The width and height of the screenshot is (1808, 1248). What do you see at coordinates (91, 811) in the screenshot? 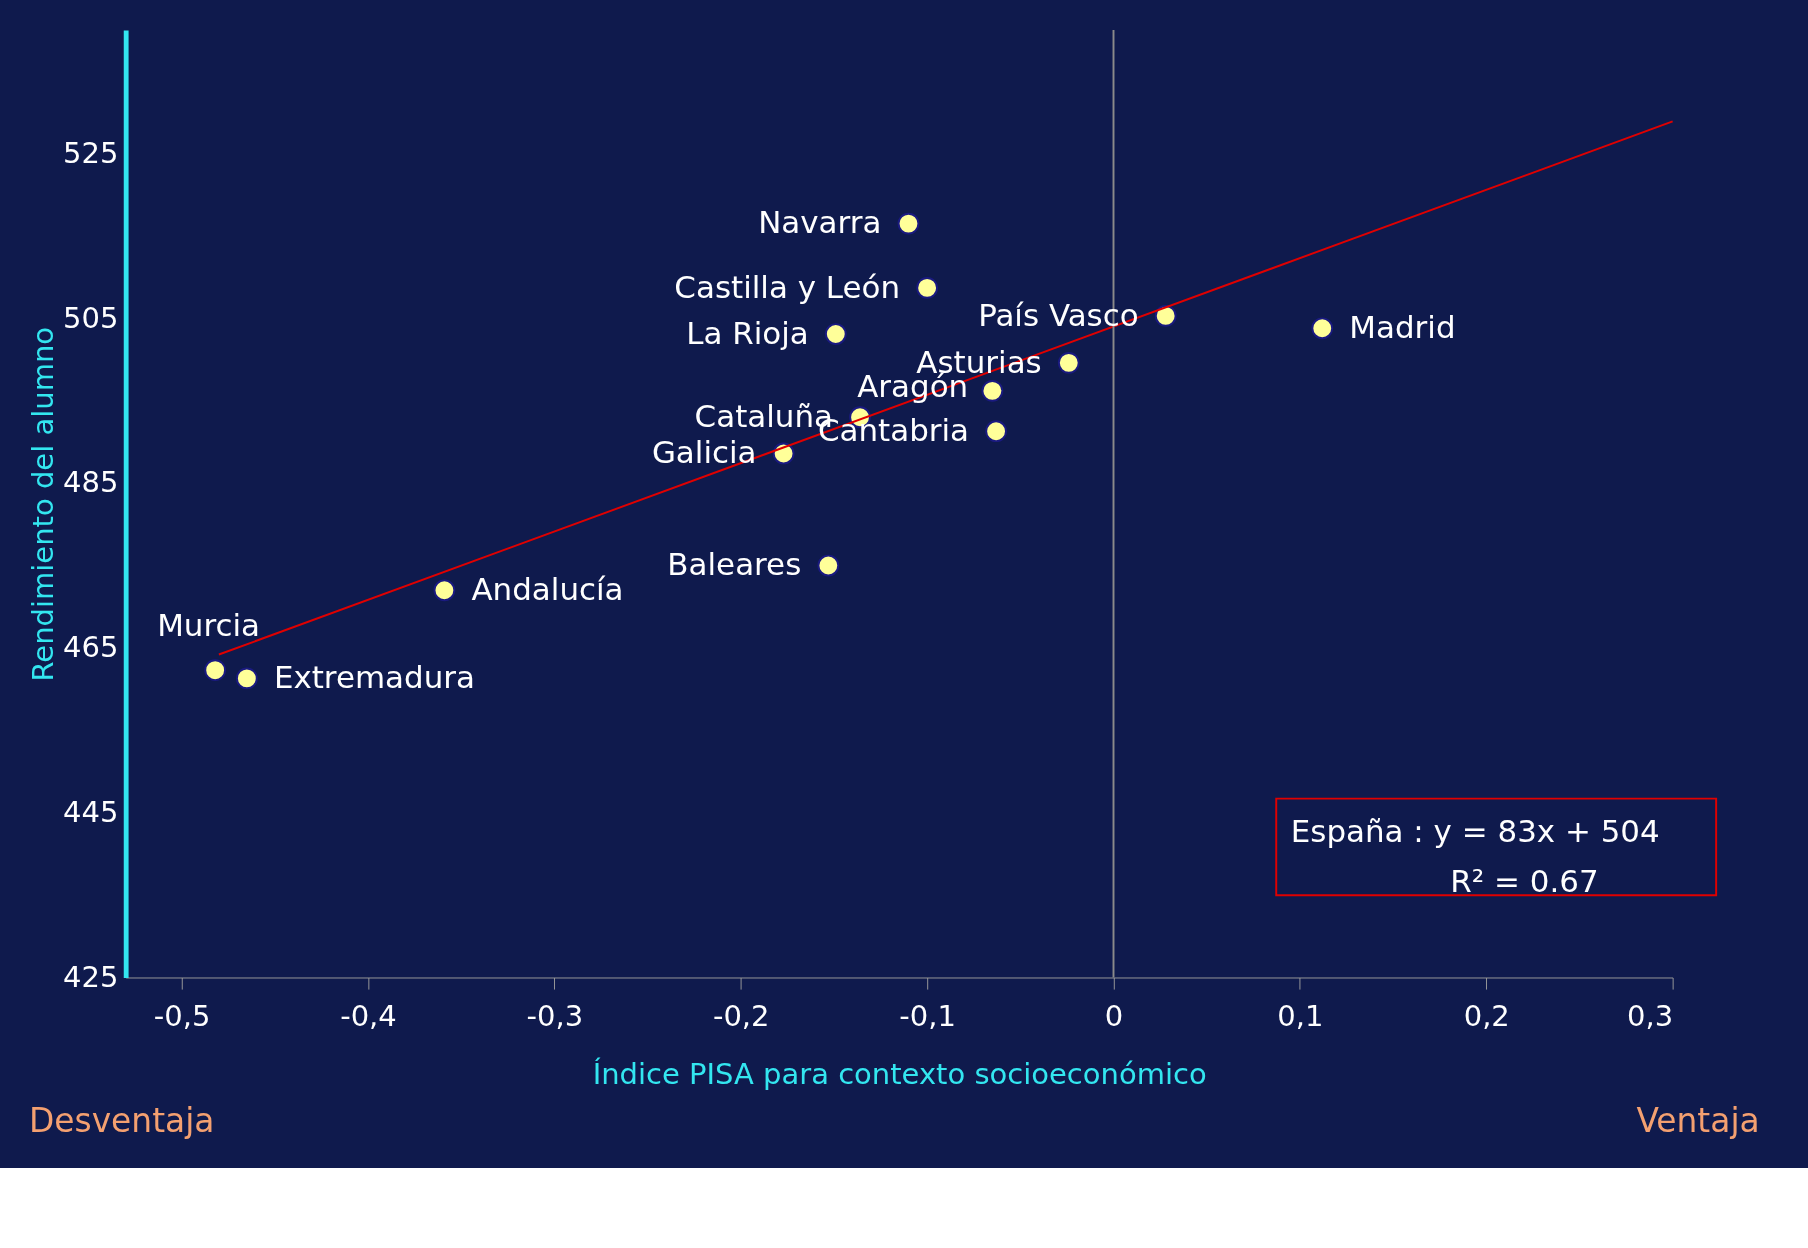
I see `y-tick-label: 445` at bounding box center [91, 811].